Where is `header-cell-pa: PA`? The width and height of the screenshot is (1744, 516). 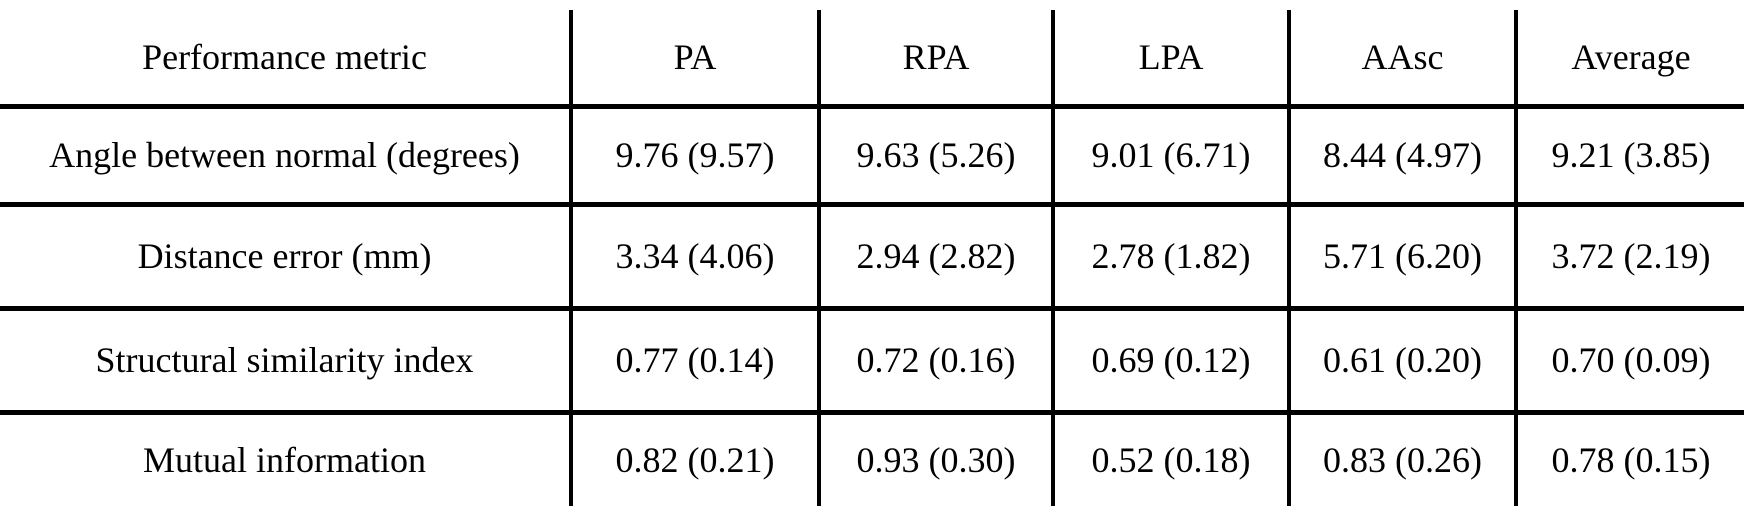 header-cell-pa: PA is located at coordinates (696, 59).